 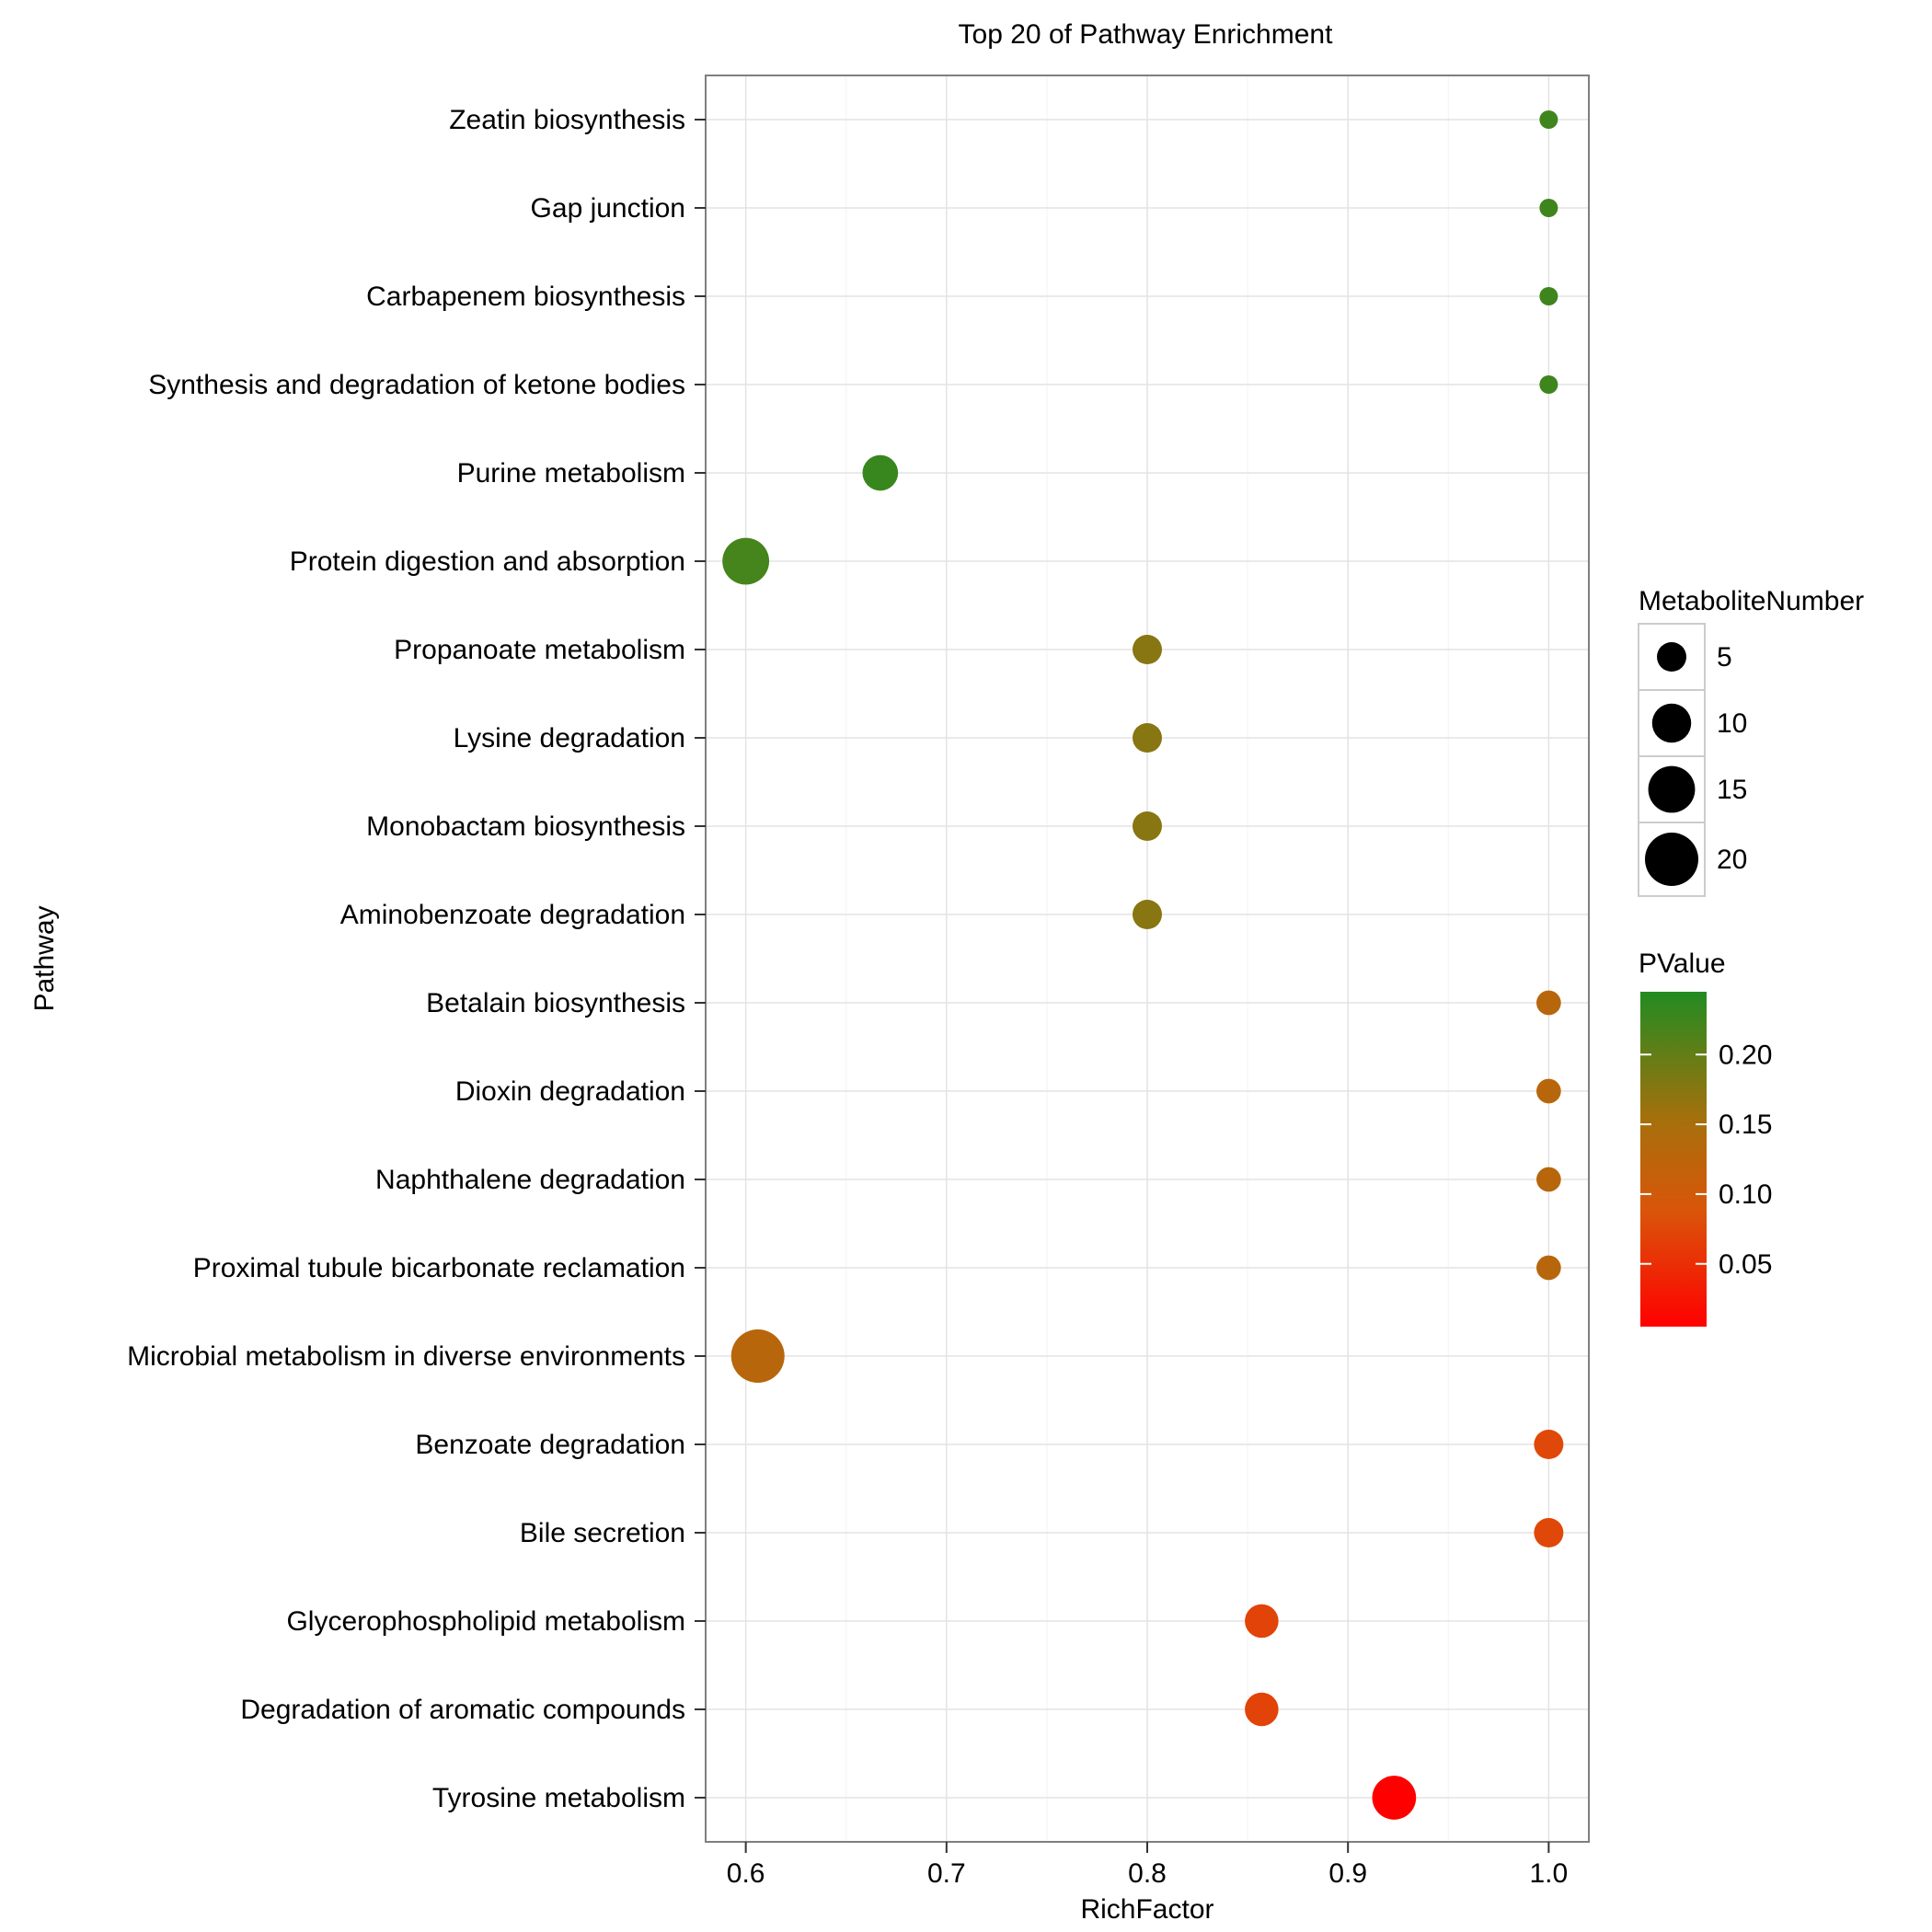 What do you see at coordinates (1751, 601) in the screenshot?
I see `size-legend-title: MetaboliteNumber` at bounding box center [1751, 601].